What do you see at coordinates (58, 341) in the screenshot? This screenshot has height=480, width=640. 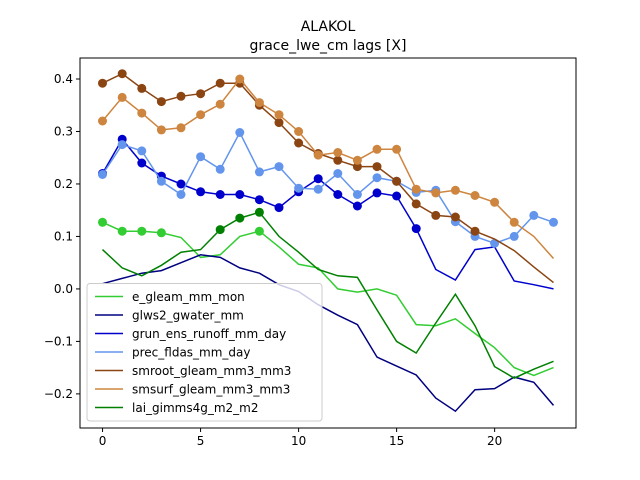 I see `y-tick-label: −0.1` at bounding box center [58, 341].